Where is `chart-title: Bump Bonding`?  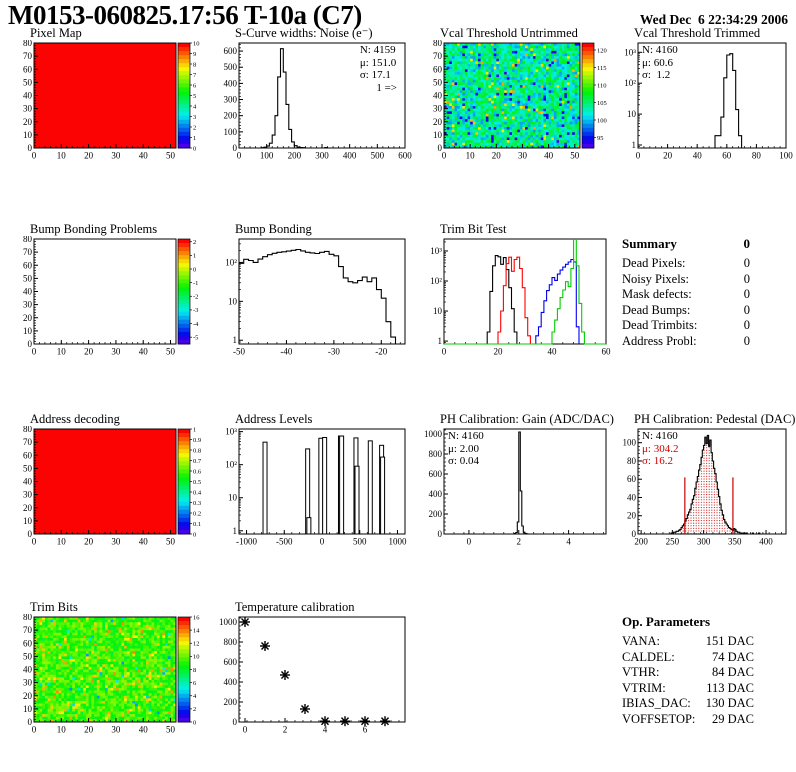
chart-title: Bump Bonding is located at coordinates (273, 229).